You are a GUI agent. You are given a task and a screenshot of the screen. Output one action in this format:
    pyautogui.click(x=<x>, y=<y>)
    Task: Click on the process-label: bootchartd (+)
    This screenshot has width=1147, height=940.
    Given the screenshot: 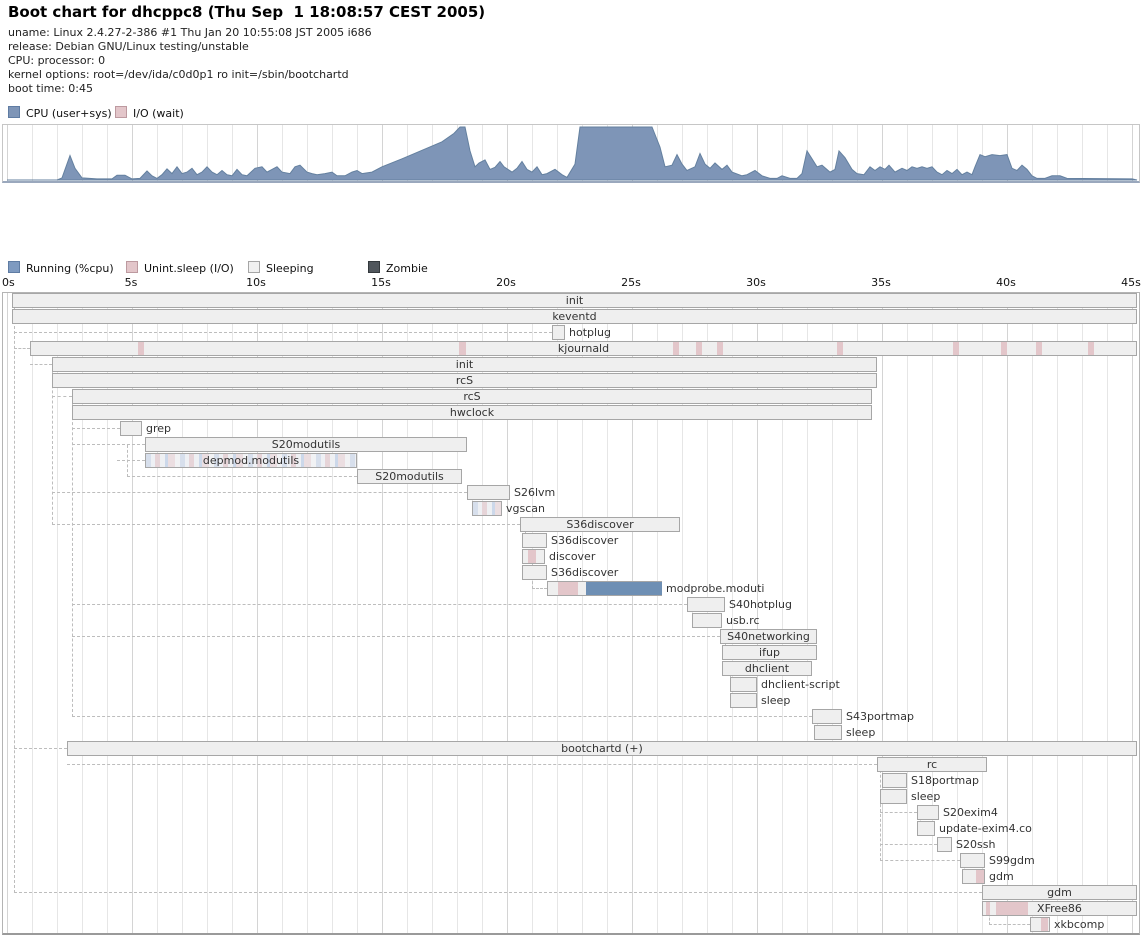 What is the action you would take?
    pyautogui.click(x=602, y=748)
    